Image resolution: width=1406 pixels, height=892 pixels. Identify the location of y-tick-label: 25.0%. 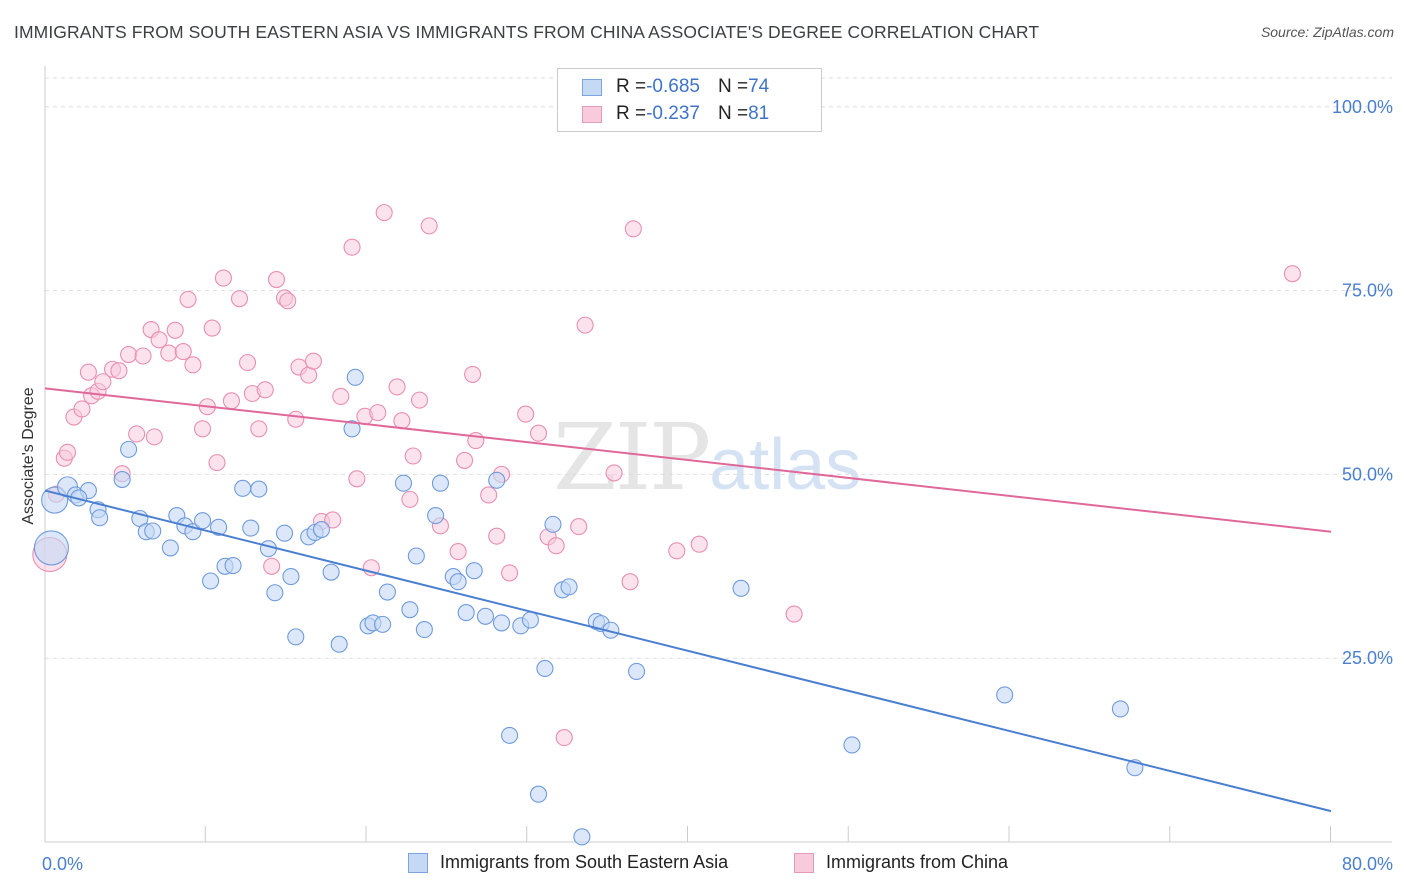
(1367, 658).